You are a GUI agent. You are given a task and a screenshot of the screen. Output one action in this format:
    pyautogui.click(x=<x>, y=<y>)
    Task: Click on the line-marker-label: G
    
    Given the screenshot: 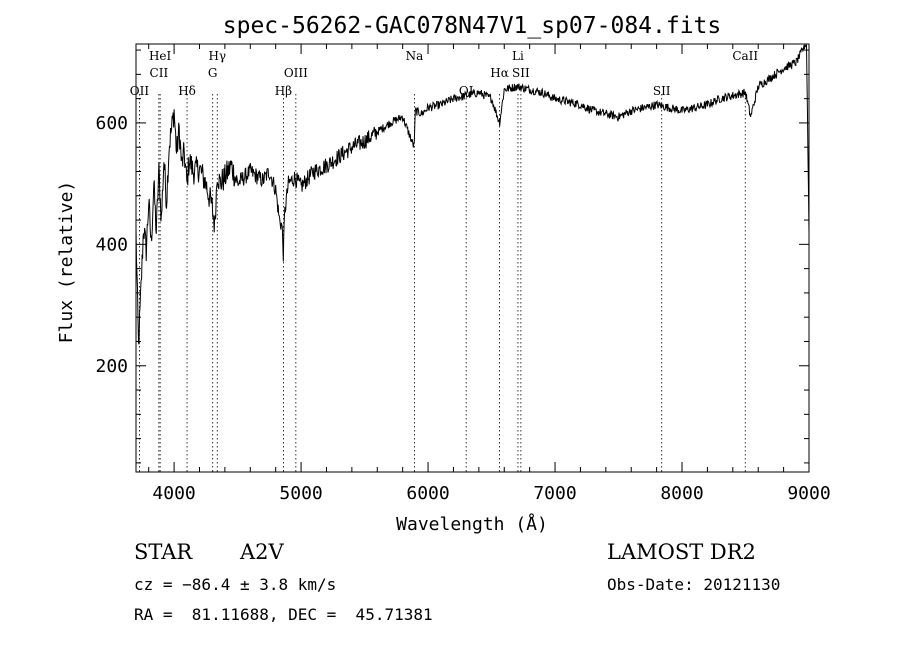 What is the action you would take?
    pyautogui.click(x=213, y=73)
    